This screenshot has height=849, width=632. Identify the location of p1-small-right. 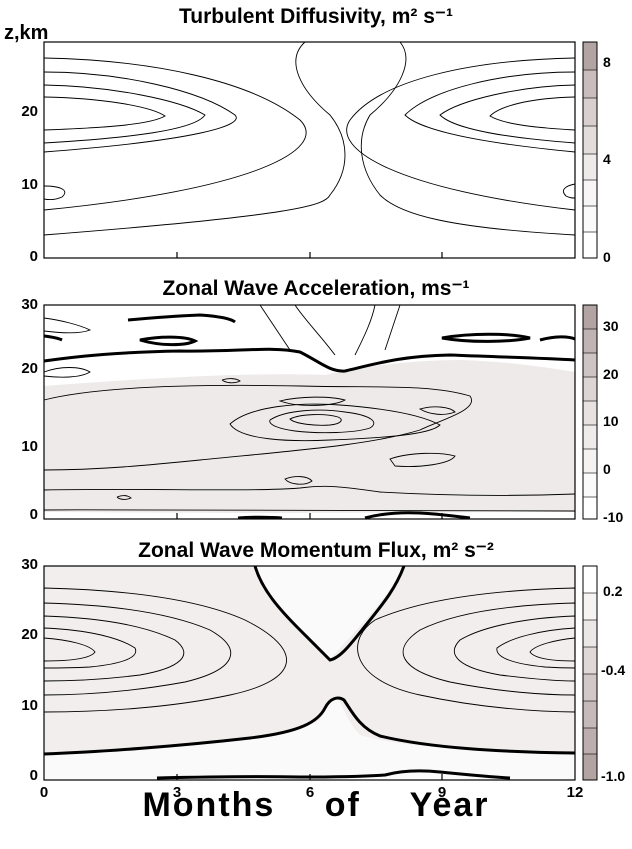
(569, 191).